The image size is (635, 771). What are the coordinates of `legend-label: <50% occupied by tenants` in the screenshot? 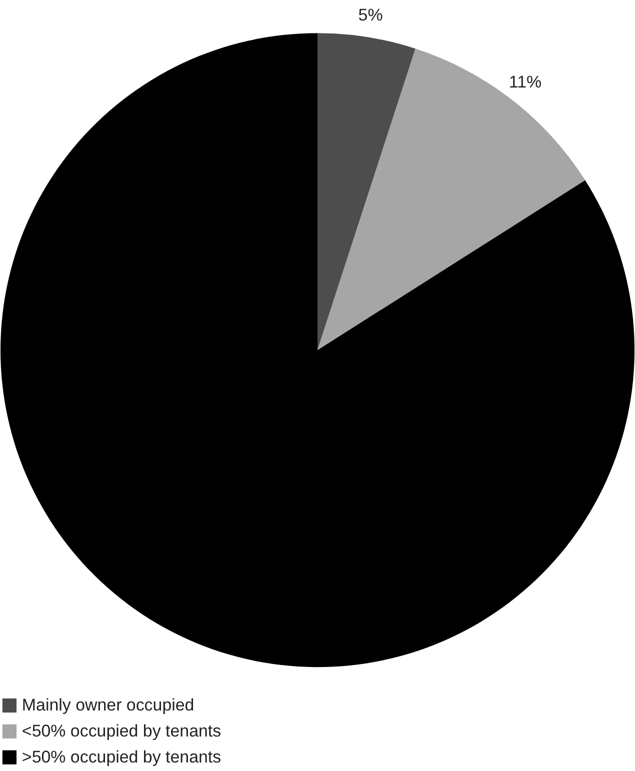 It's located at (122, 730).